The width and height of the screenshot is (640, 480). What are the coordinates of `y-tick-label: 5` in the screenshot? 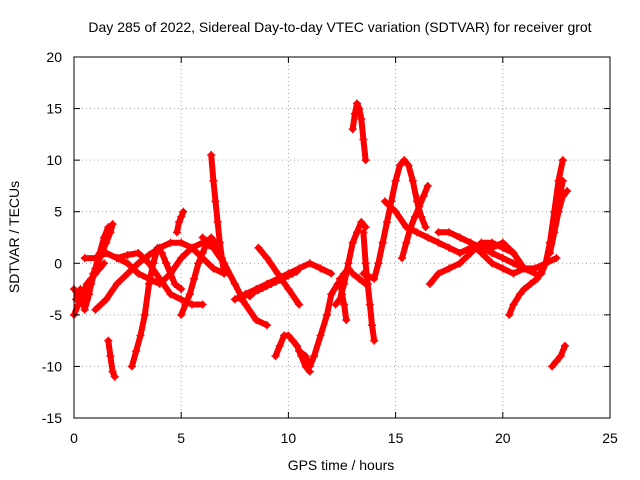 It's located at (58, 212).